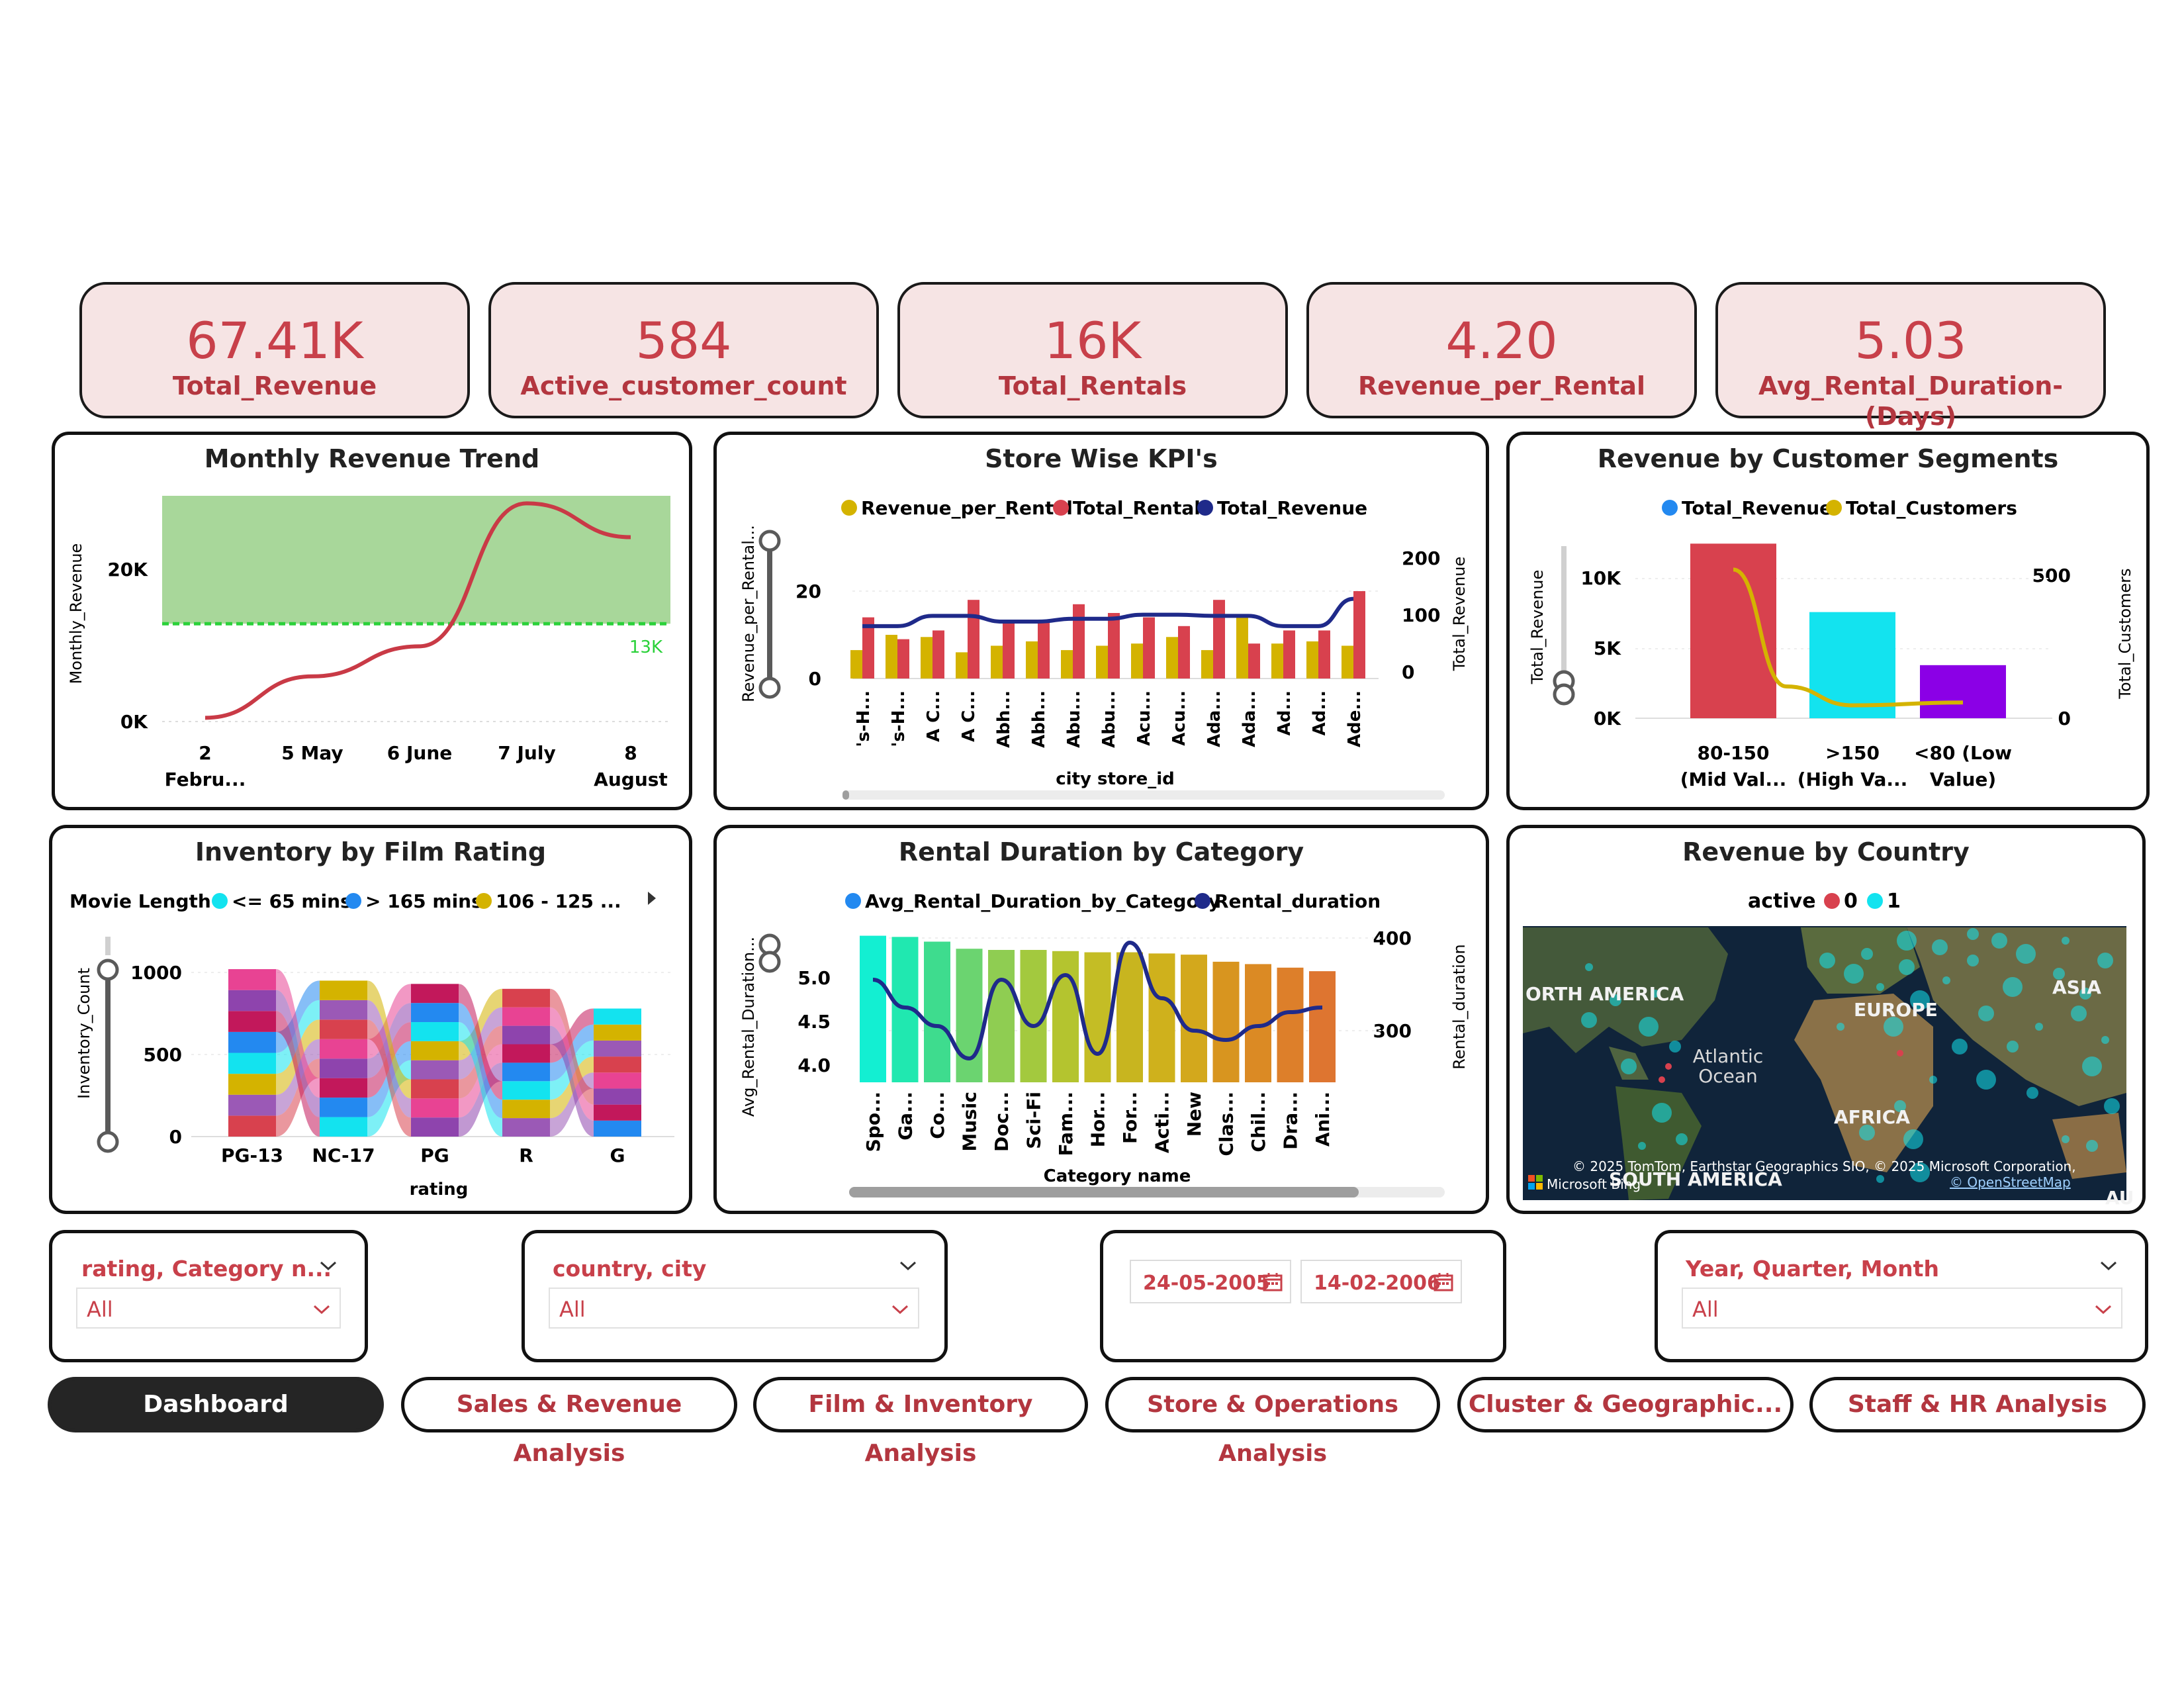 This screenshot has width=2184, height=1688. Describe the element at coordinates (652, 898) in the screenshot. I see `legend-next-arrow-icon` at that location.